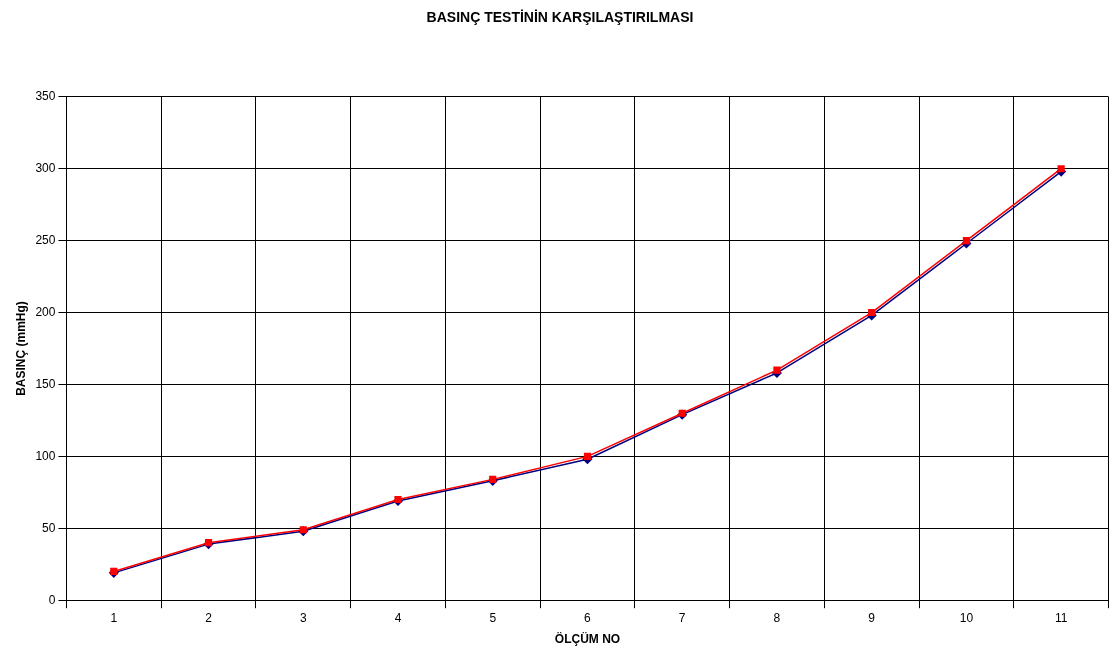 The image size is (1114, 661). Describe the element at coordinates (872, 617) in the screenshot. I see `x-tick-label: 9` at that location.